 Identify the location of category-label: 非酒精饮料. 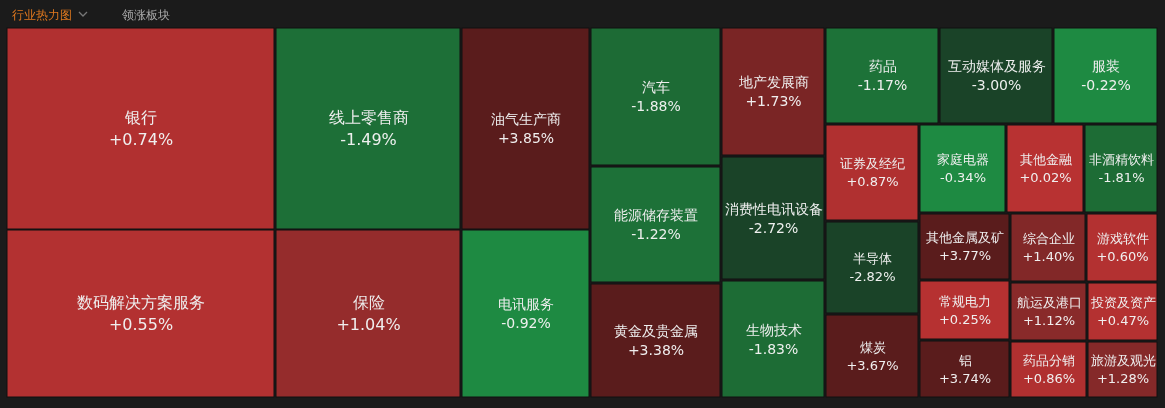
(1121, 160).